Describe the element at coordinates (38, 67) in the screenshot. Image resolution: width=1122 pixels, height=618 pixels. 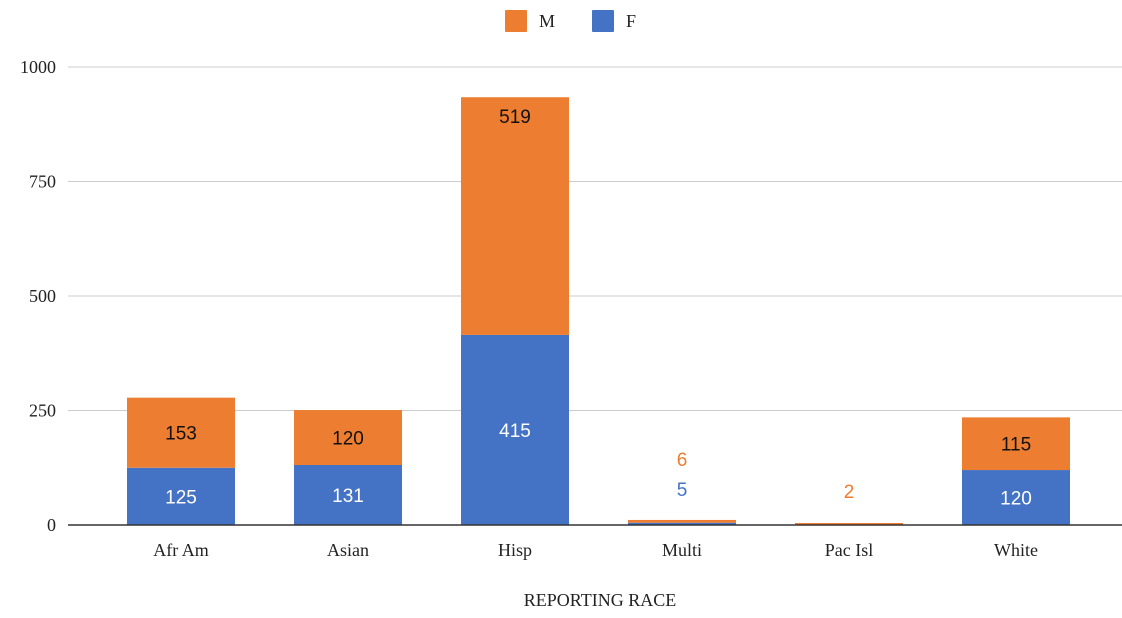
I see `y-tick-label: 1000` at that location.